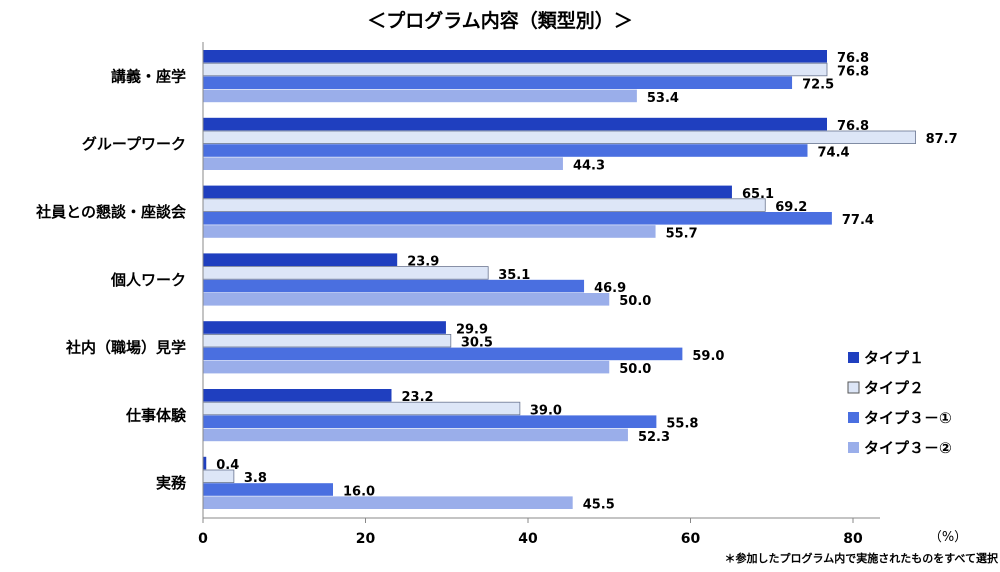 Image resolution: width=1000 pixels, height=572 pixels. Describe the element at coordinates (942, 139) in the screenshot. I see `data-label: 87.7` at that location.